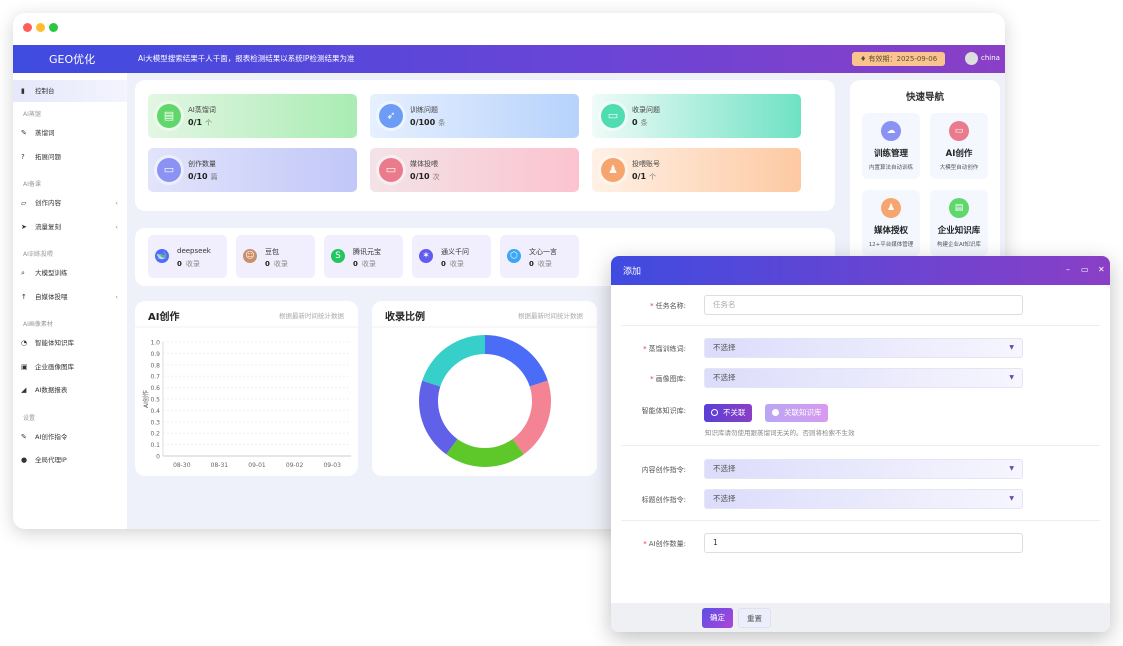  I want to click on x-tick-label: 09-01, so click(257, 465).